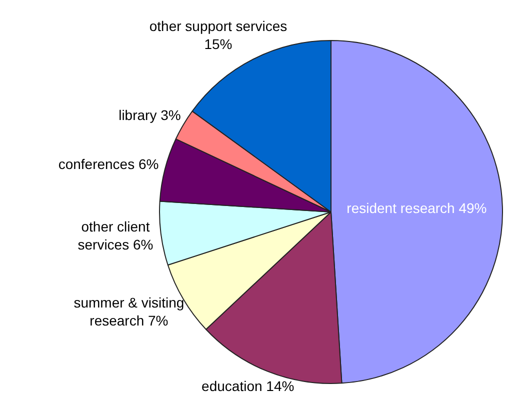  I want to click on slice-label: library 3%, so click(149, 114).